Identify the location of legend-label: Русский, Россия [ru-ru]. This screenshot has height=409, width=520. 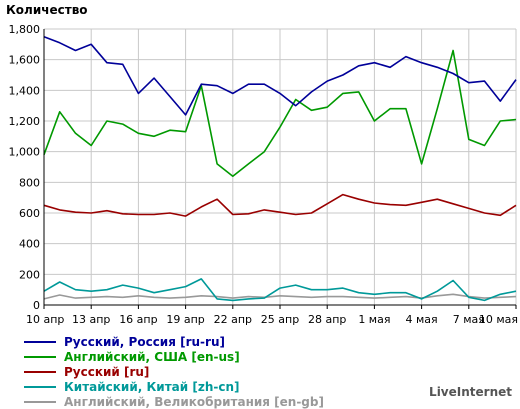
(144, 341).